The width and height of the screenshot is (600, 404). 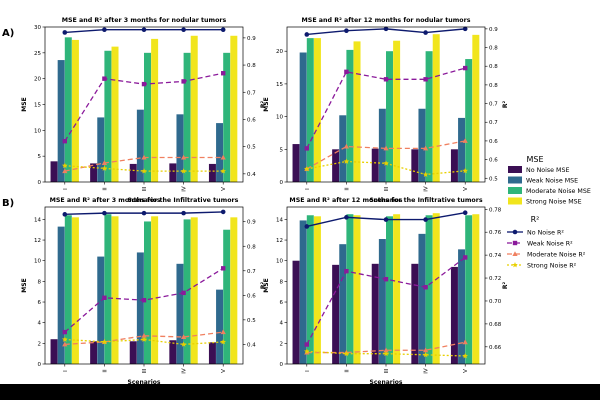 What do you see at coordinates (251, 321) in the screenshot?
I see `y2-tick-label: 0.5` at bounding box center [251, 321].